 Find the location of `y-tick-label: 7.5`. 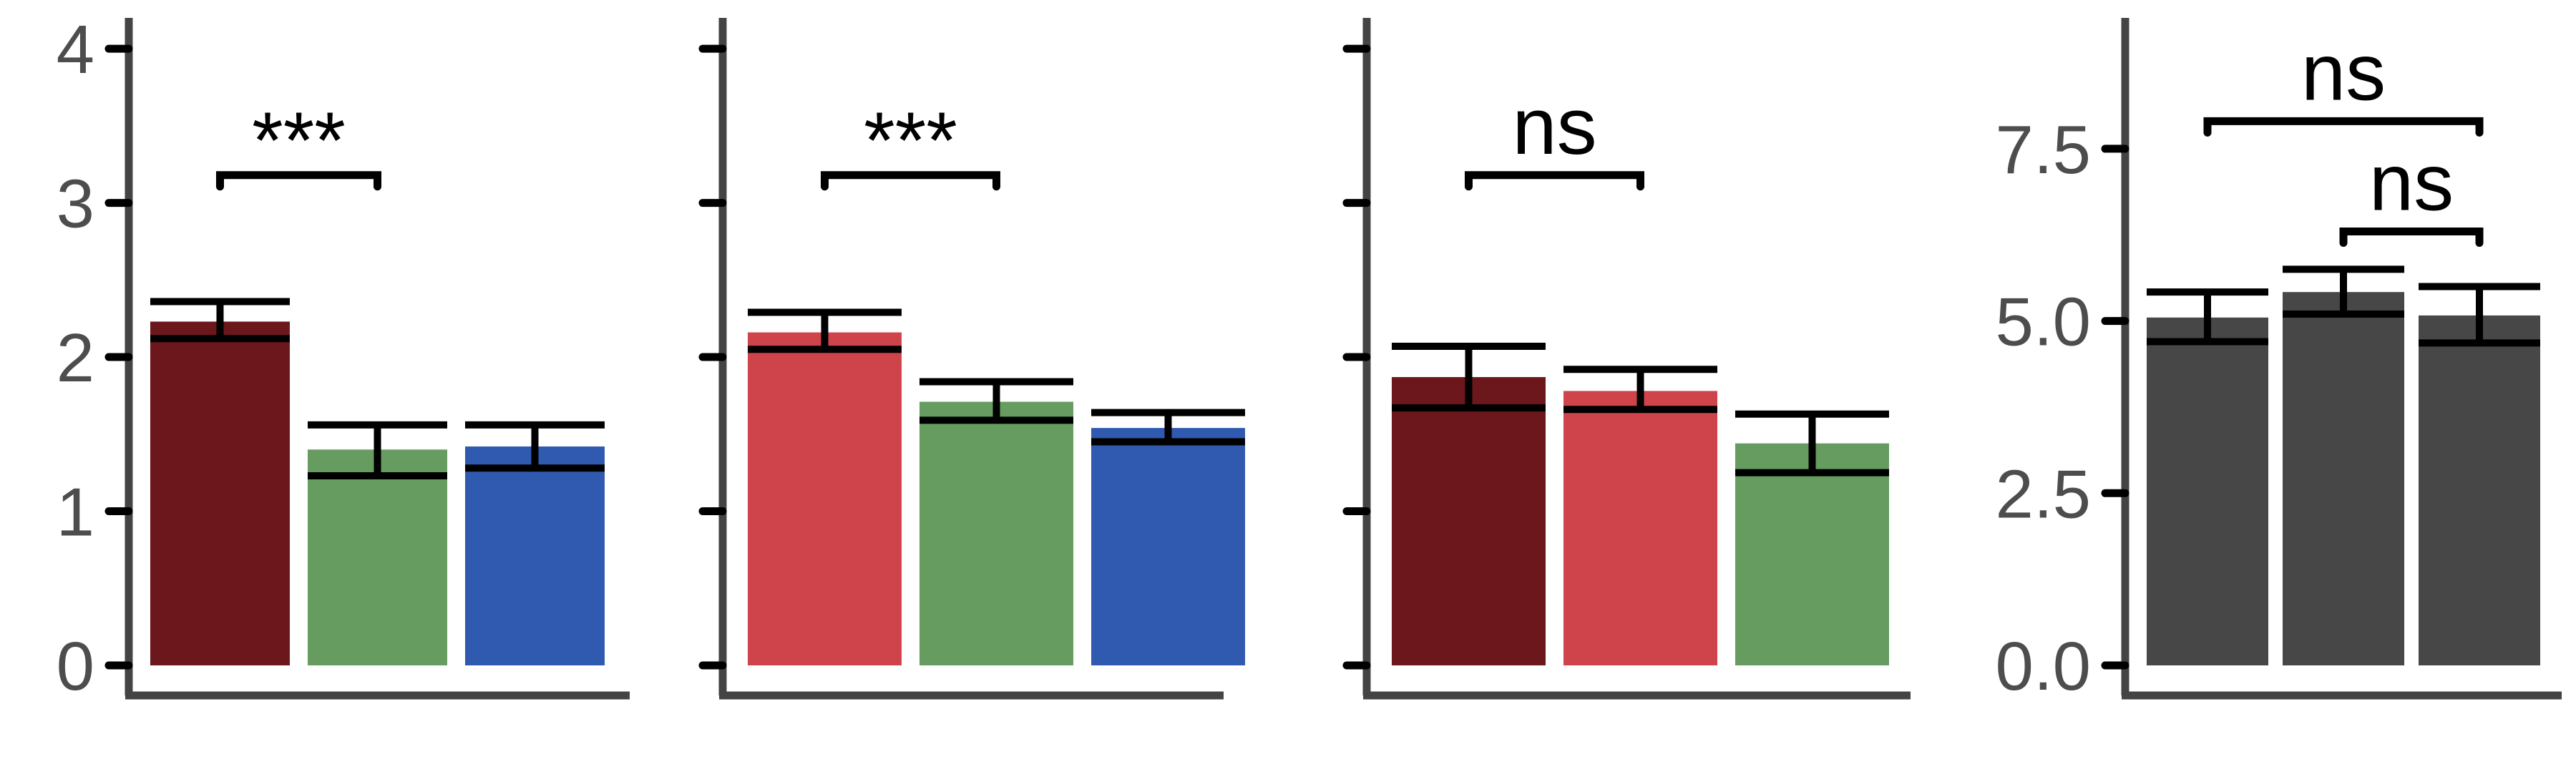

y-tick-label: 7.5 is located at coordinates (2043, 150).